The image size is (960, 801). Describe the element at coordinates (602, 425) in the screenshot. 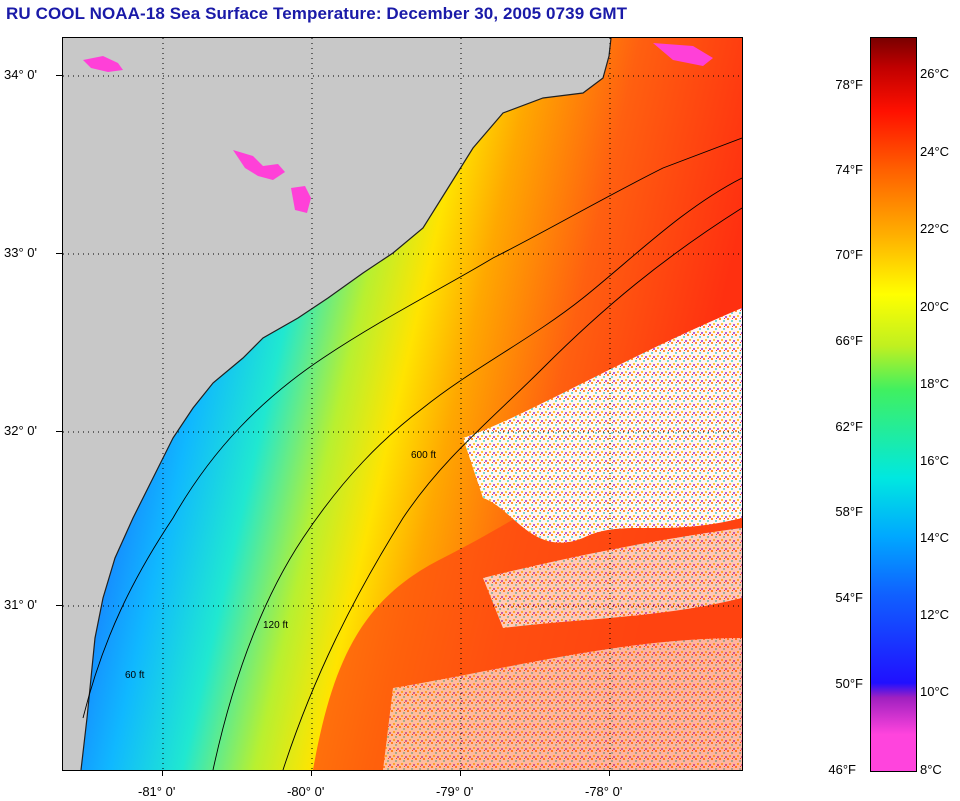

I see `cloud-region-north` at that location.